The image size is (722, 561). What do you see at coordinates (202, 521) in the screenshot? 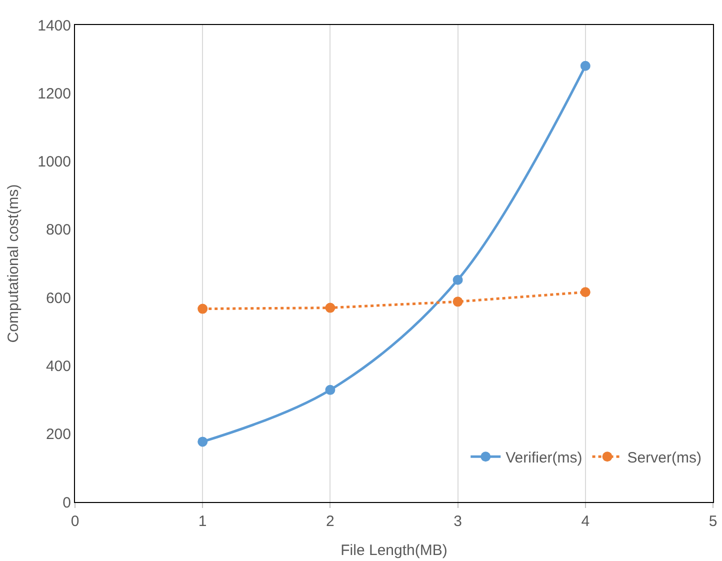
I see `x-tick-label: 1` at bounding box center [202, 521].